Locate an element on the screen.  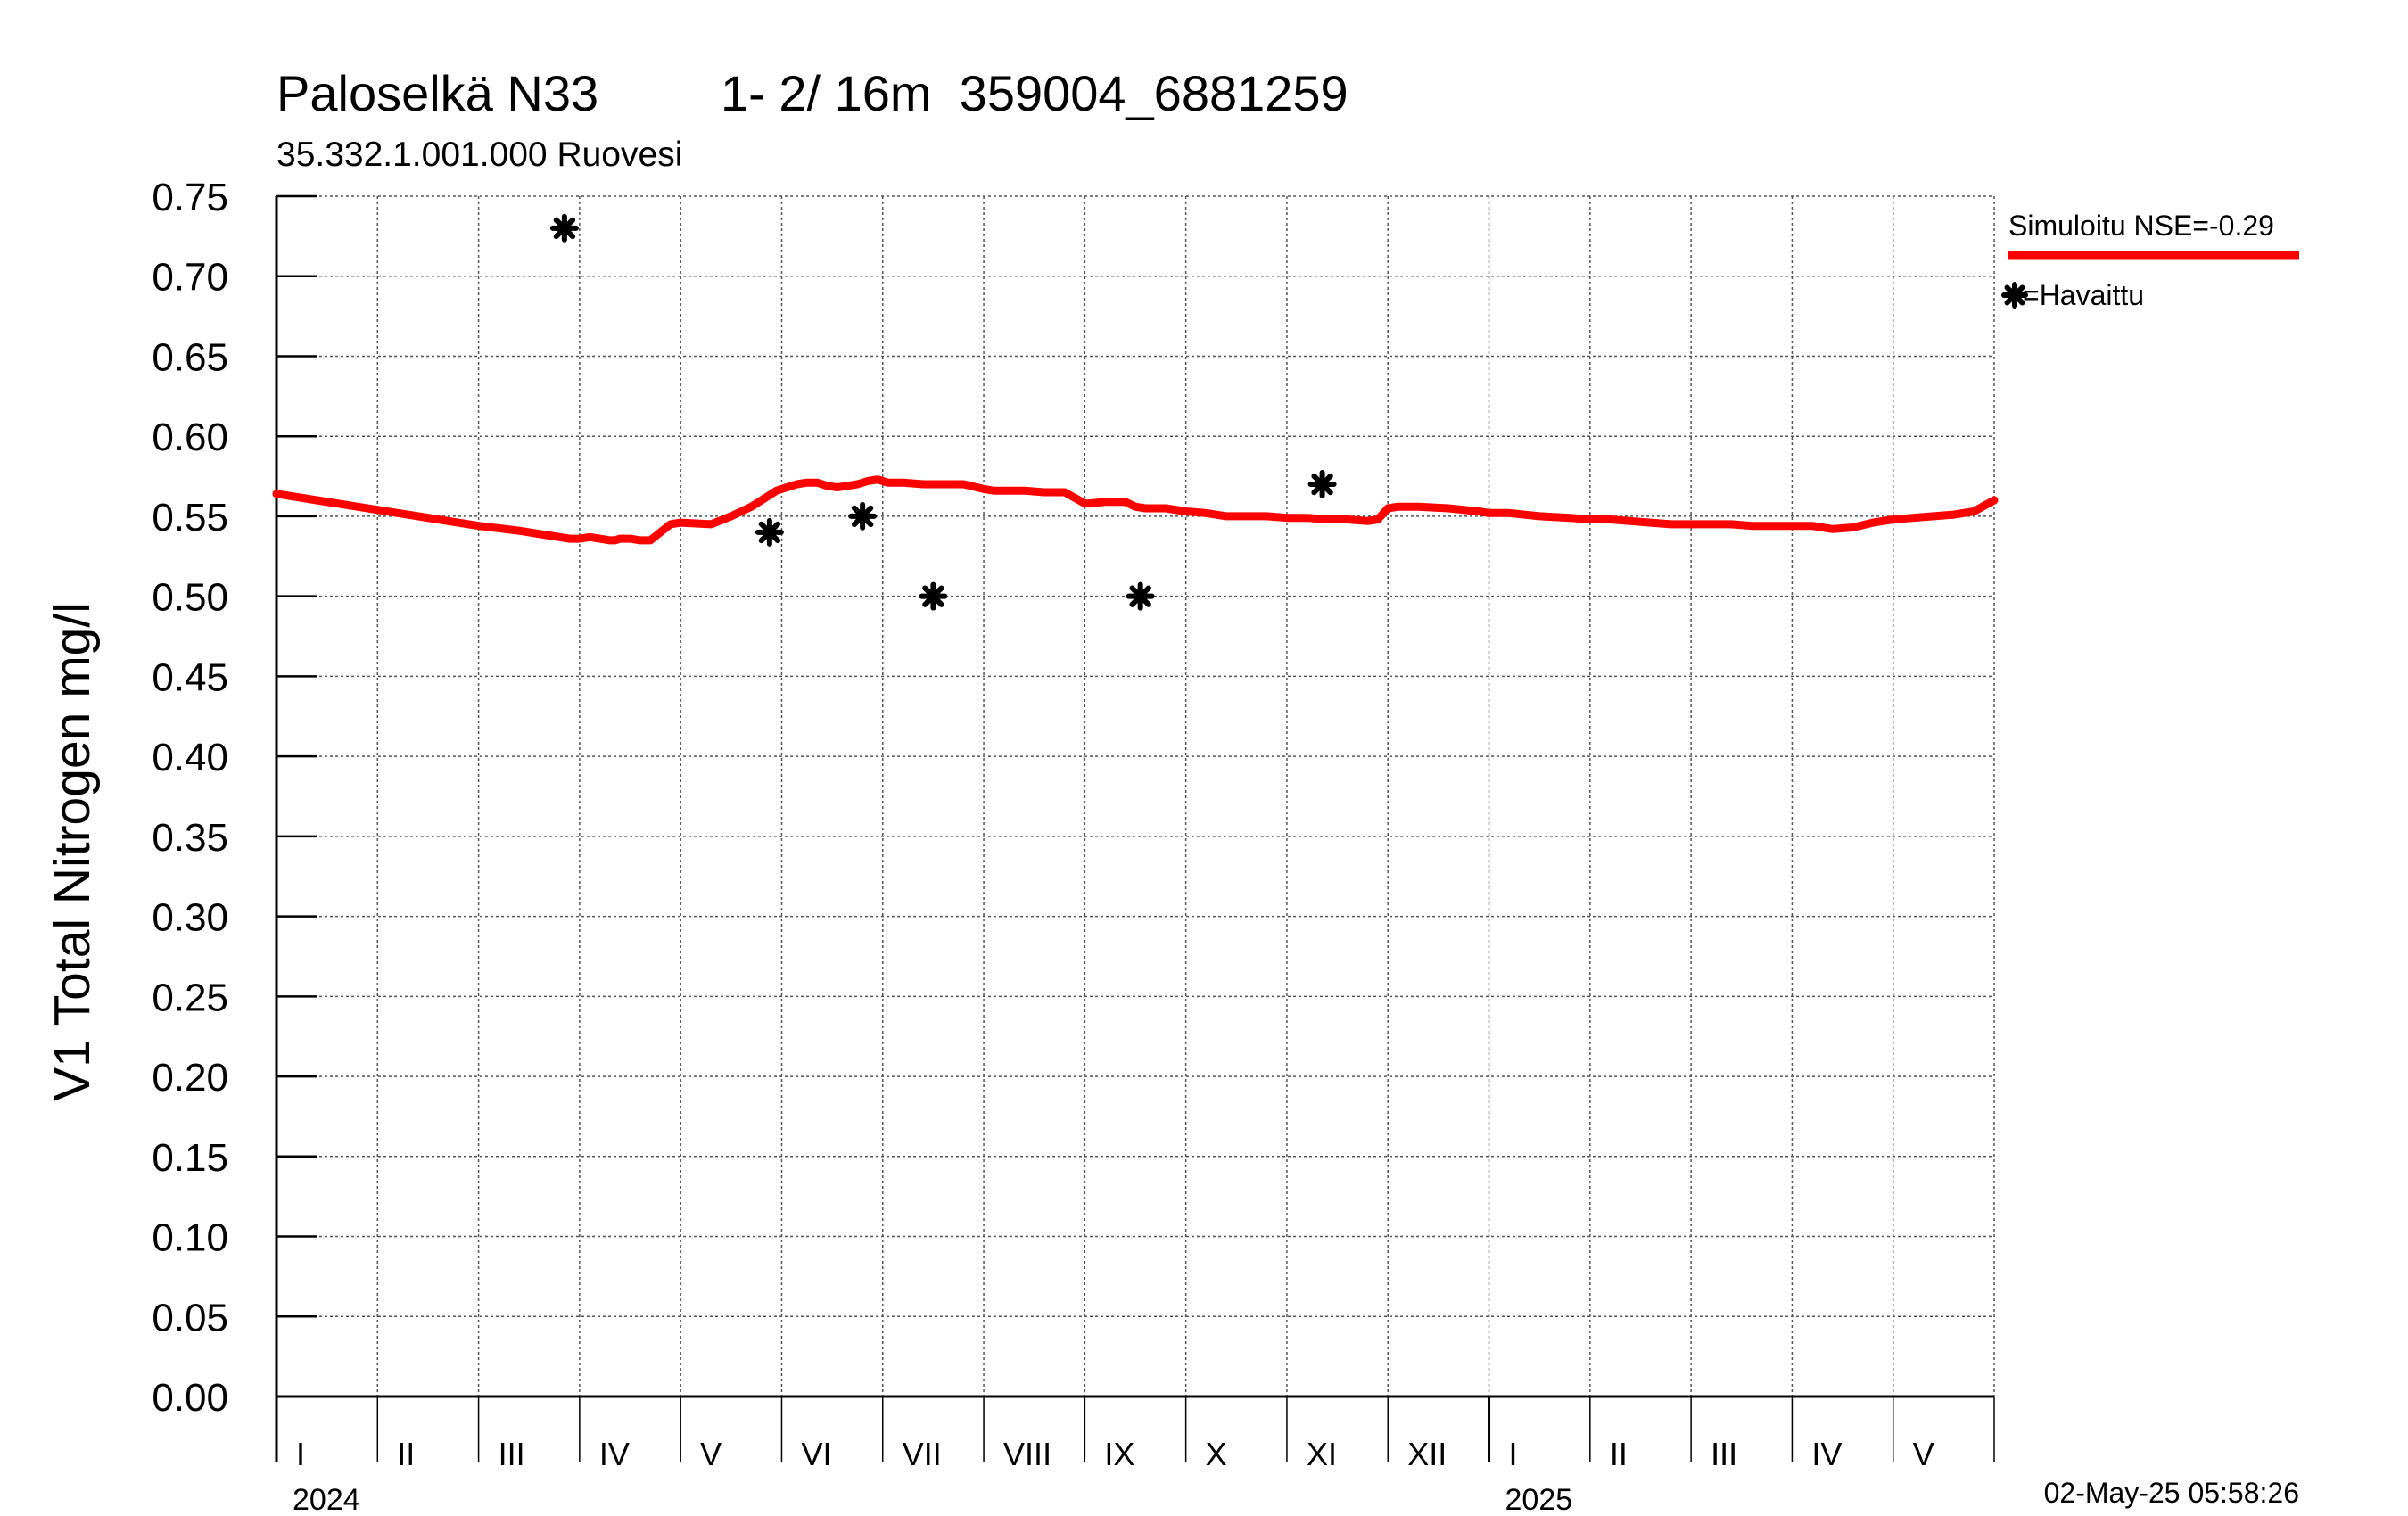
legend: Simuloitu NSE=-0.29 =Havaittu is located at coordinates (2150, 260).